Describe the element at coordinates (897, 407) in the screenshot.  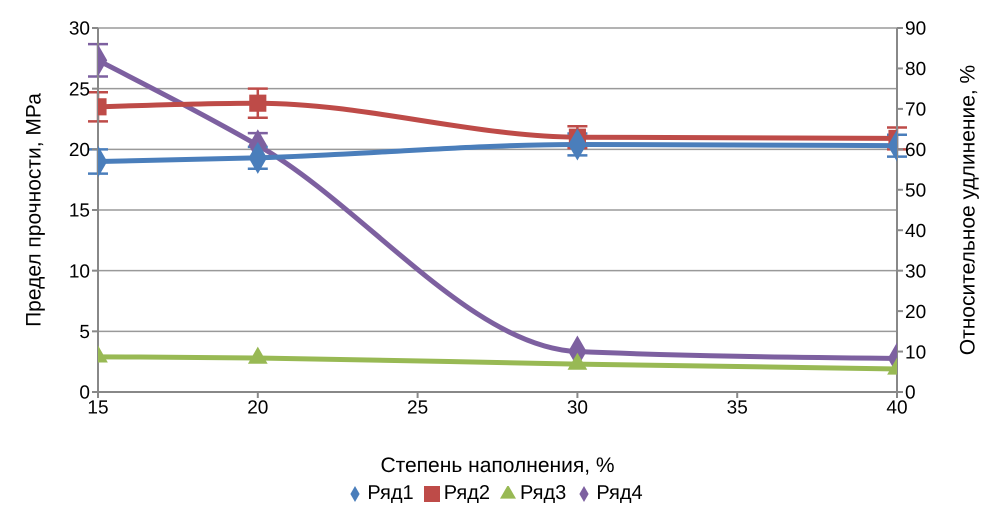
I see `x-tick-label: 40` at that location.